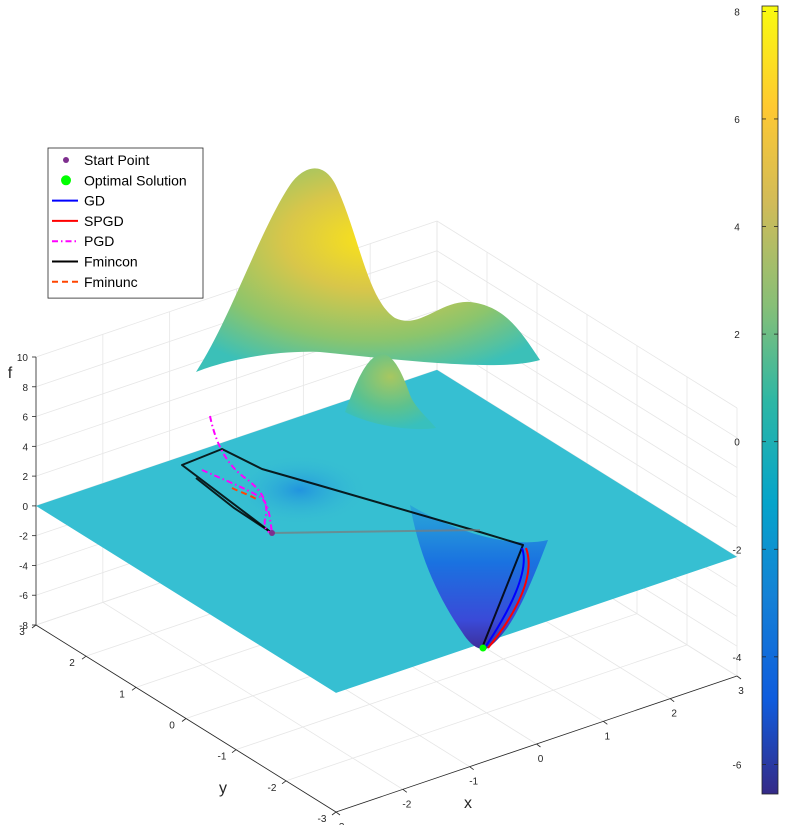 This screenshot has height=825, width=793. Describe the element at coordinates (737, 120) in the screenshot. I see `colorbar-tick-label: 6` at that location.